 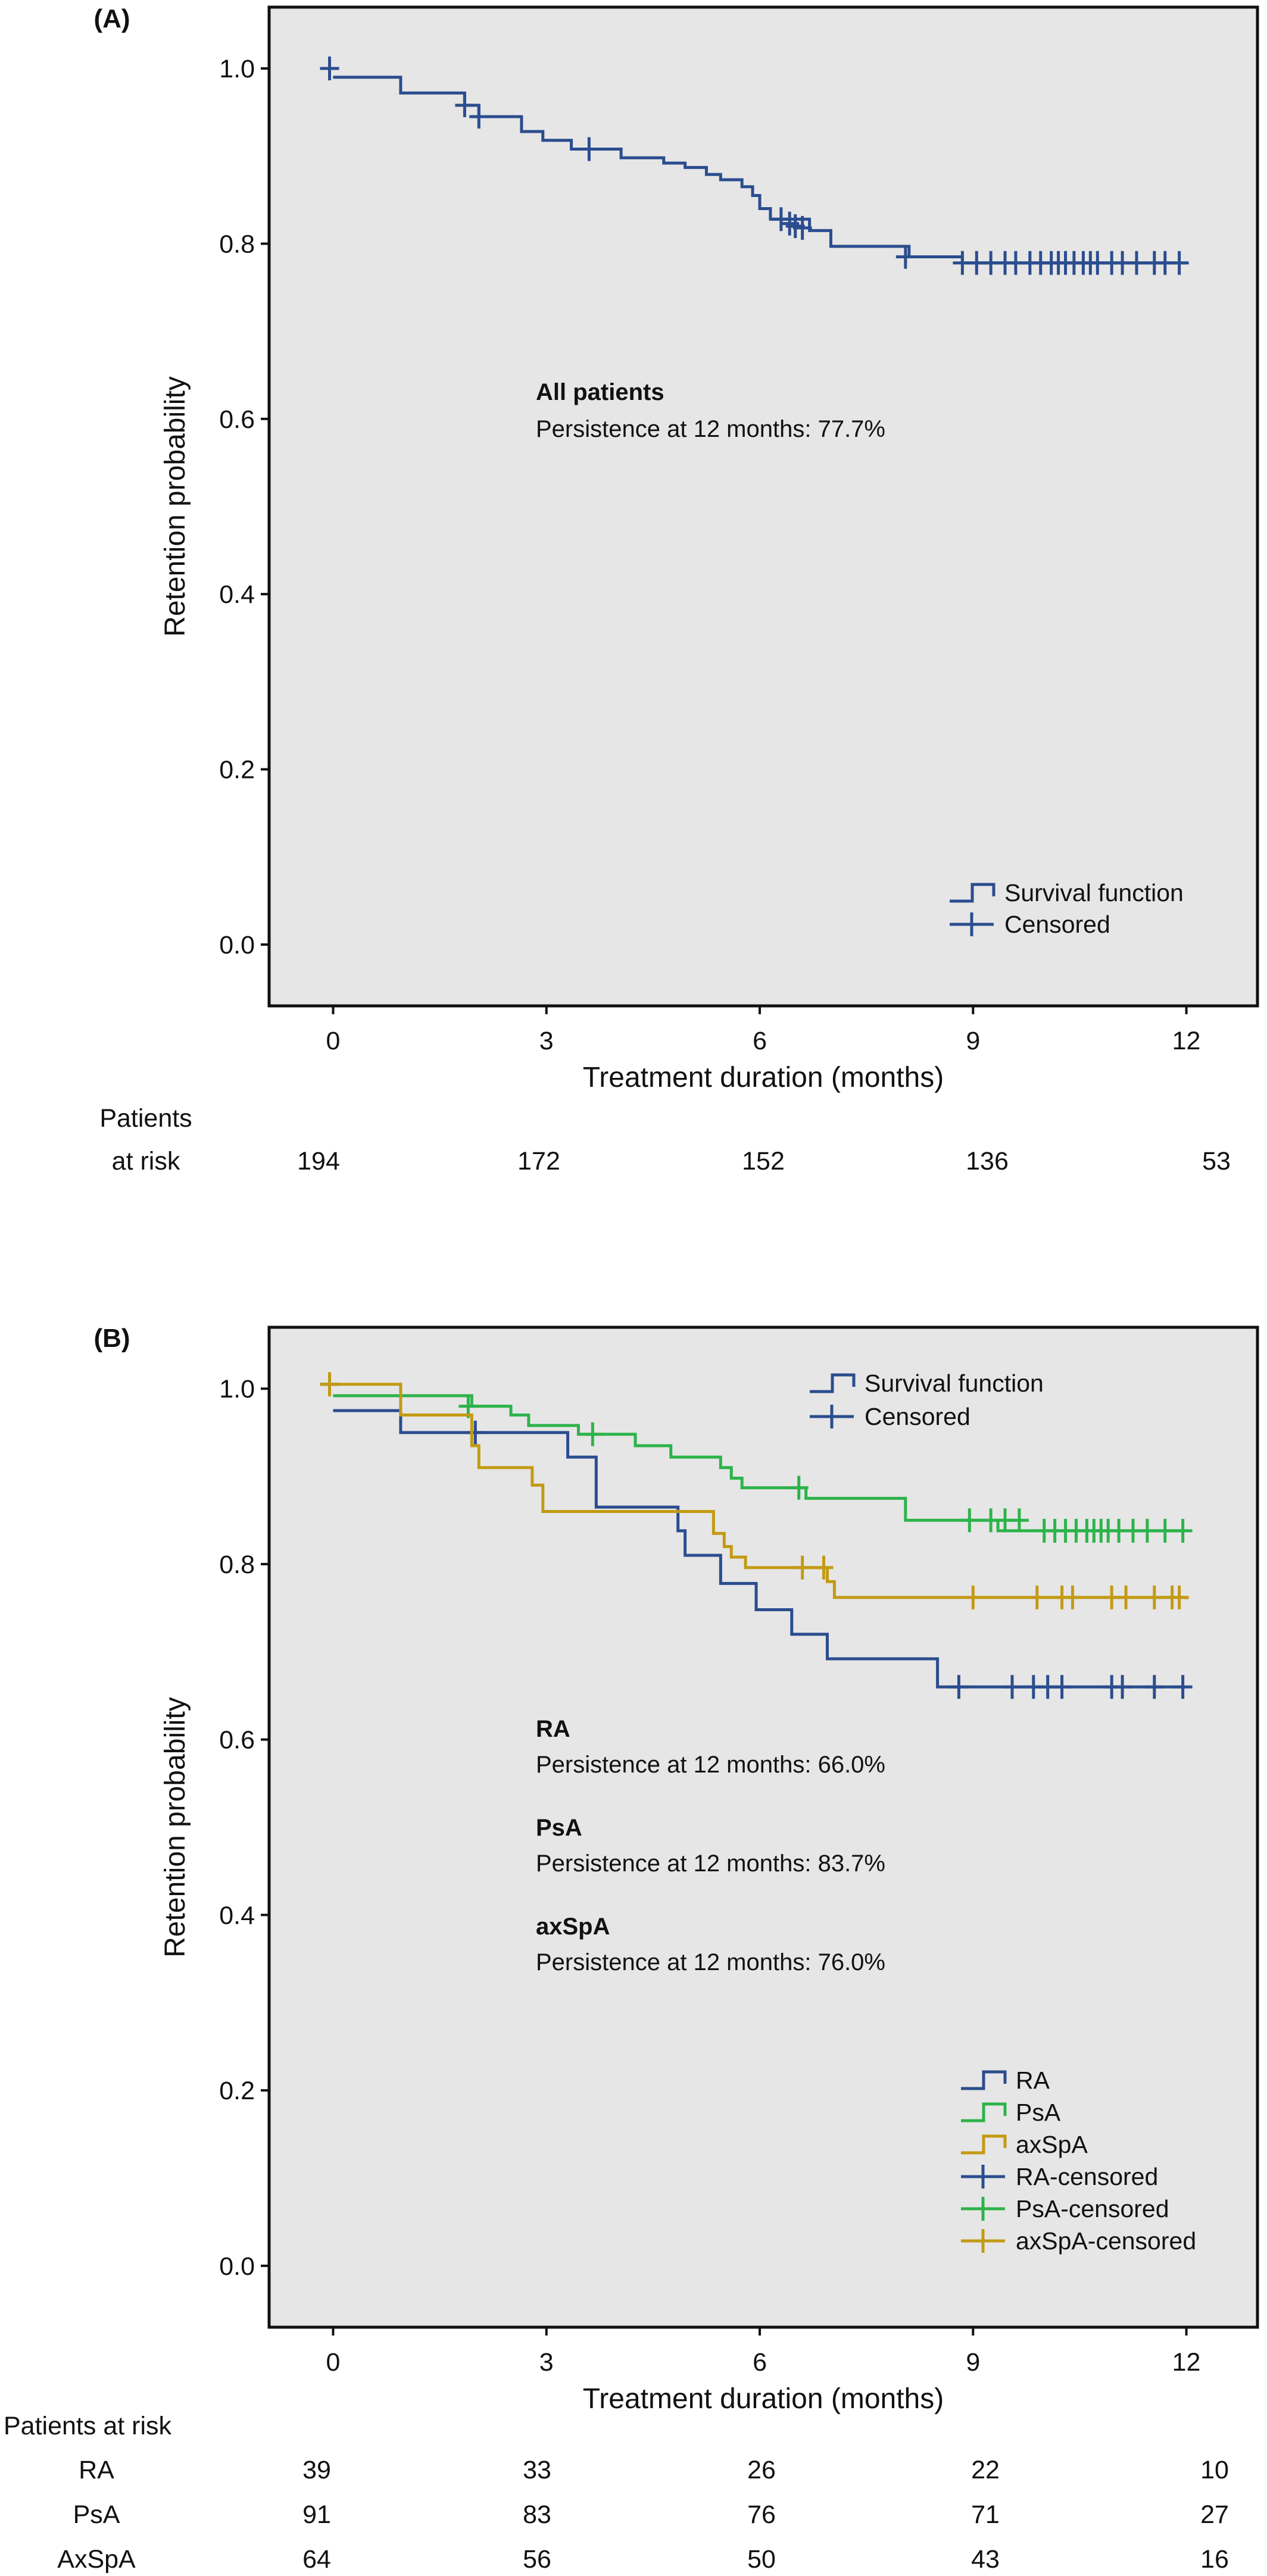 I want to click on survival-line, so click(x=760, y=170).